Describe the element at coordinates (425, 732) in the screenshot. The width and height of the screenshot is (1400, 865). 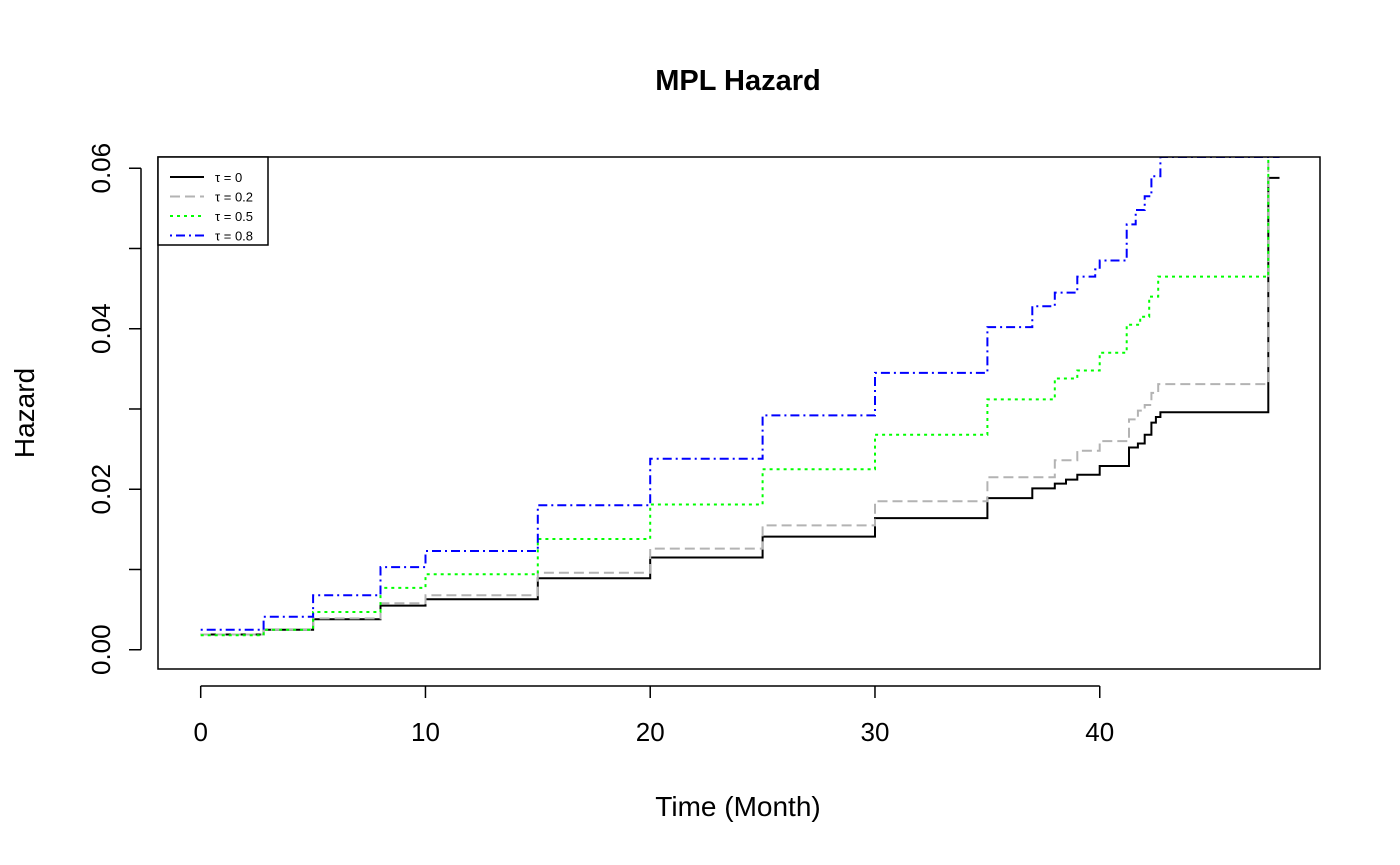
I see `x-tick-label: 10` at that location.